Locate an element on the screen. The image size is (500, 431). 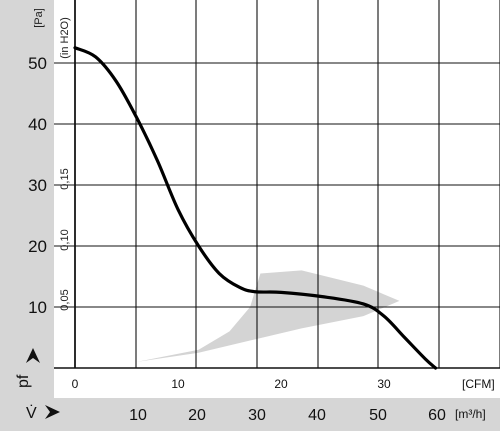
flow-axis-symbol: V̇ is located at coordinates (31, 413).